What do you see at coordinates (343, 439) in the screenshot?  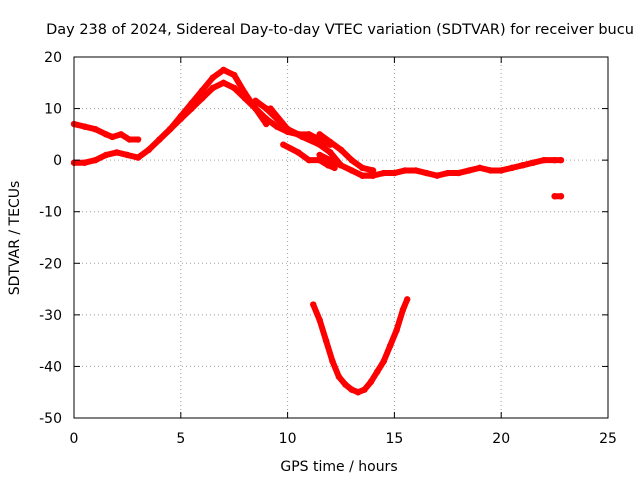 I see `x-tick-labels: 0 5 10 15 20 25` at bounding box center [343, 439].